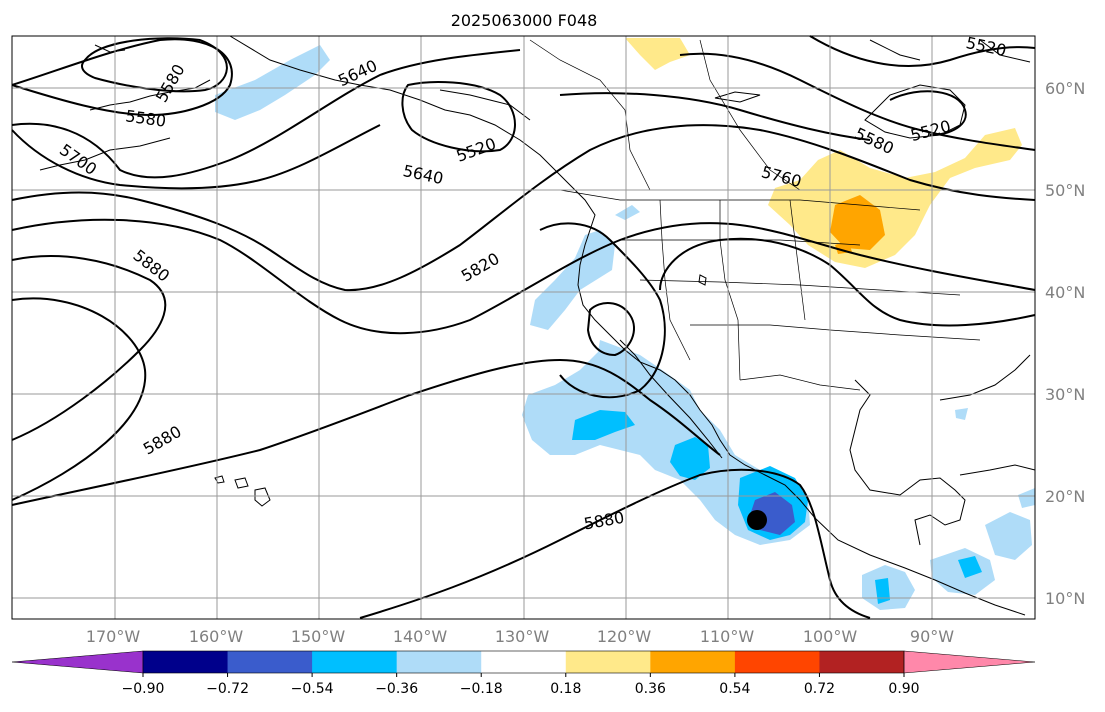 This screenshot has width=1105, height=712. What do you see at coordinates (969, 662) in the screenshot?
I see `colorbar-extend-high` at bounding box center [969, 662].